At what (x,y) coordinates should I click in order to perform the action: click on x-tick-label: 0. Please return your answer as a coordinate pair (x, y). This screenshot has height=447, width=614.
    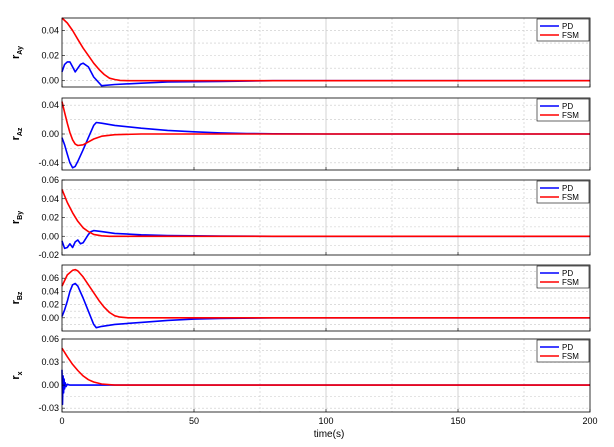
    Looking at the image, I should click on (61, 421).